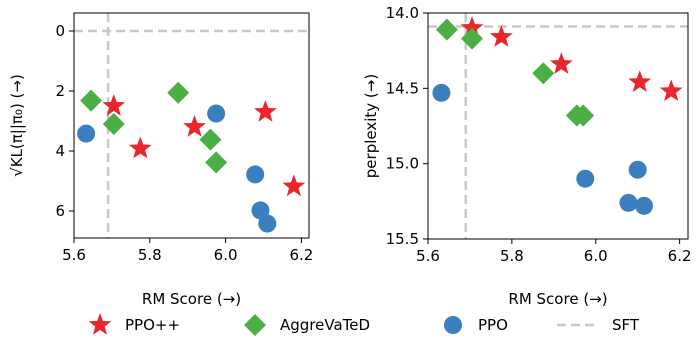  I want to click on y-tick-label: 4, so click(60, 151).